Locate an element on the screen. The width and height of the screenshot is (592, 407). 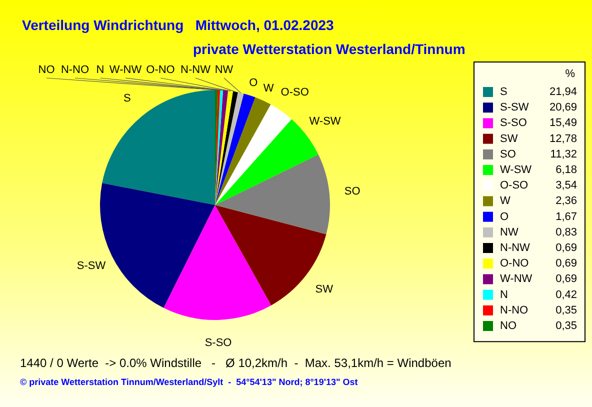
data-label: 15,49 is located at coordinates (563, 123).